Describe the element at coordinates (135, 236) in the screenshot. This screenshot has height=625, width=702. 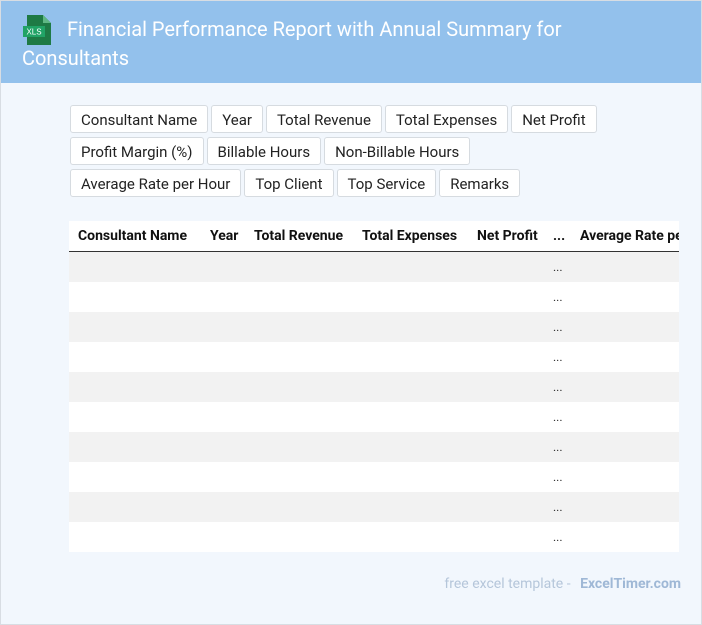
I see `column-header: Consultant Name` at that location.